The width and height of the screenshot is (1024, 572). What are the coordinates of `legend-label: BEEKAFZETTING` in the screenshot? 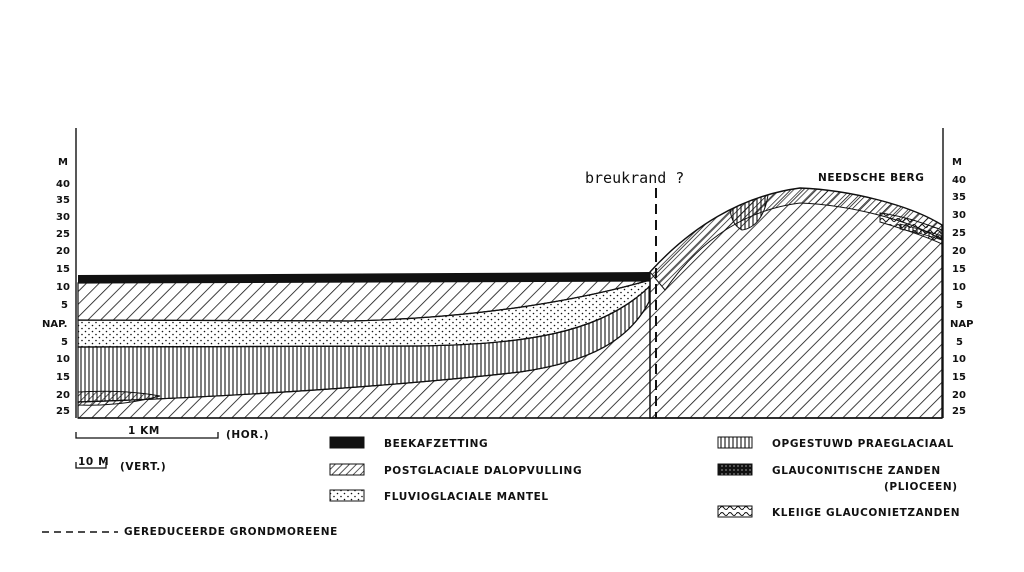 It's located at (436, 444).